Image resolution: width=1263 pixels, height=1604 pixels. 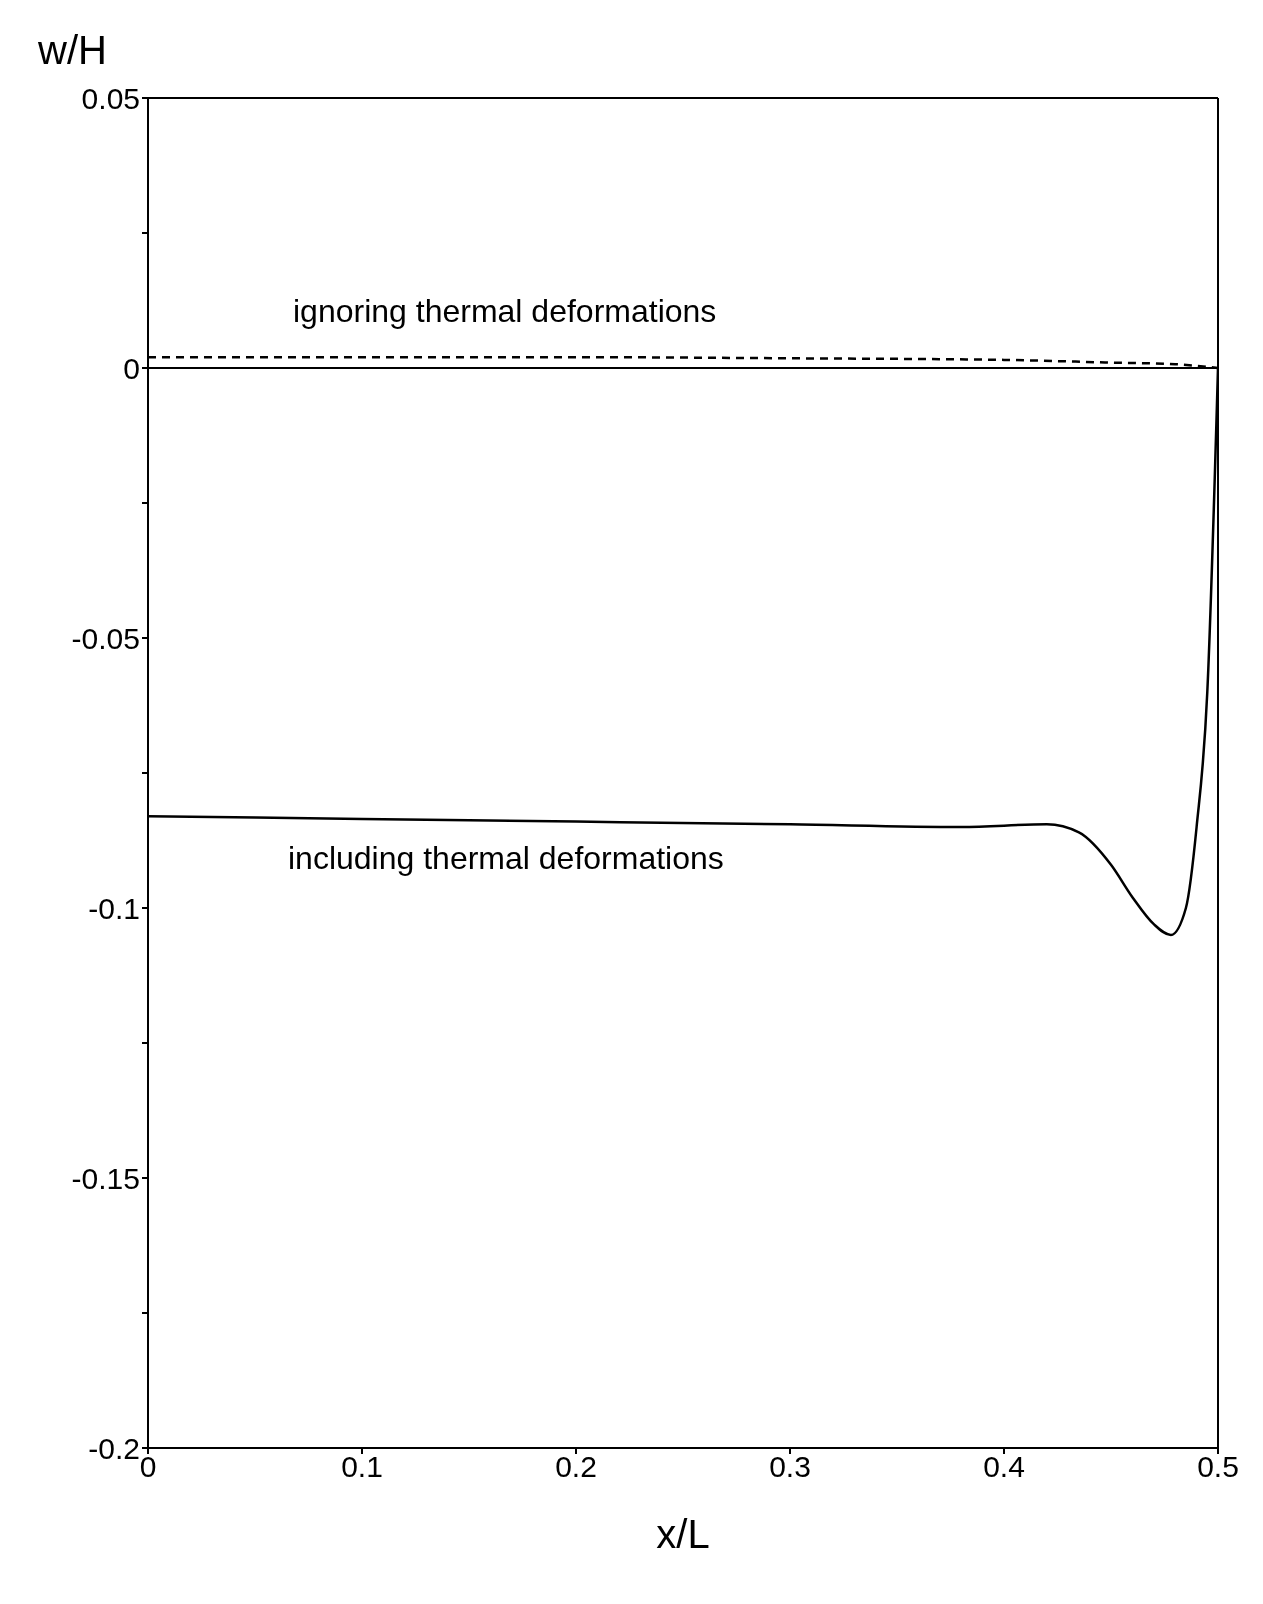 What do you see at coordinates (131, 368) in the screenshot?
I see `y-tick-label: 0` at bounding box center [131, 368].